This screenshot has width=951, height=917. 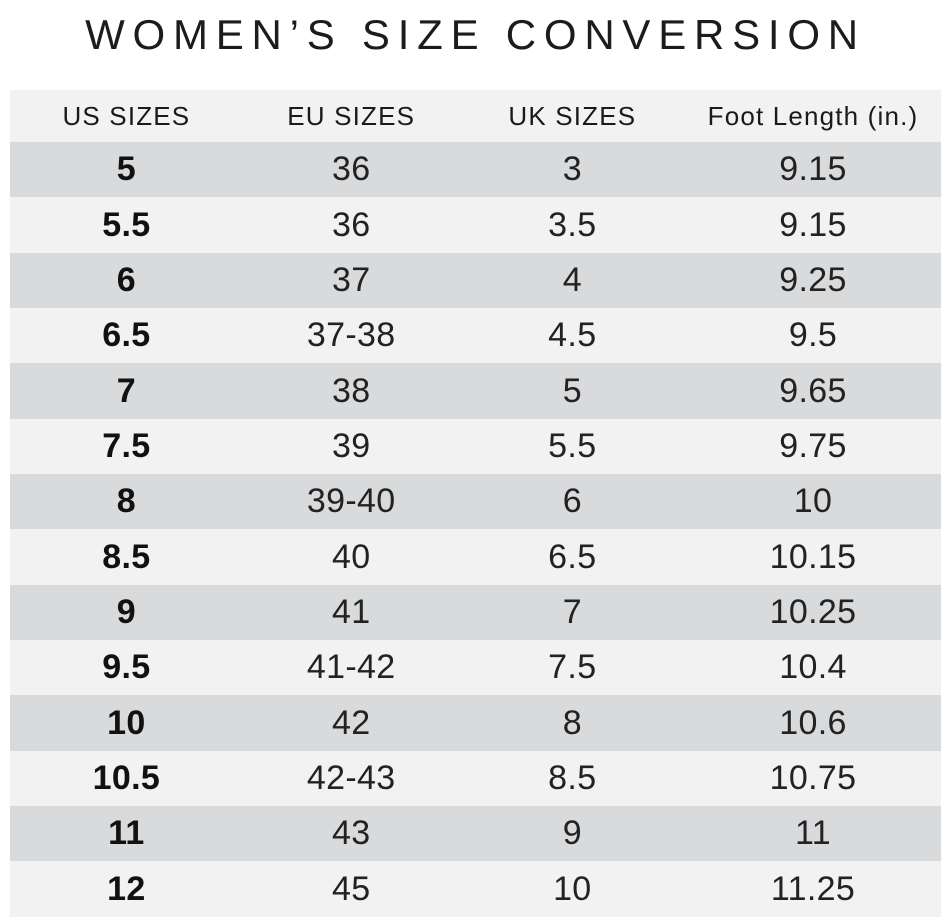 I want to click on cell-us-size: 9.5, so click(x=126, y=667).